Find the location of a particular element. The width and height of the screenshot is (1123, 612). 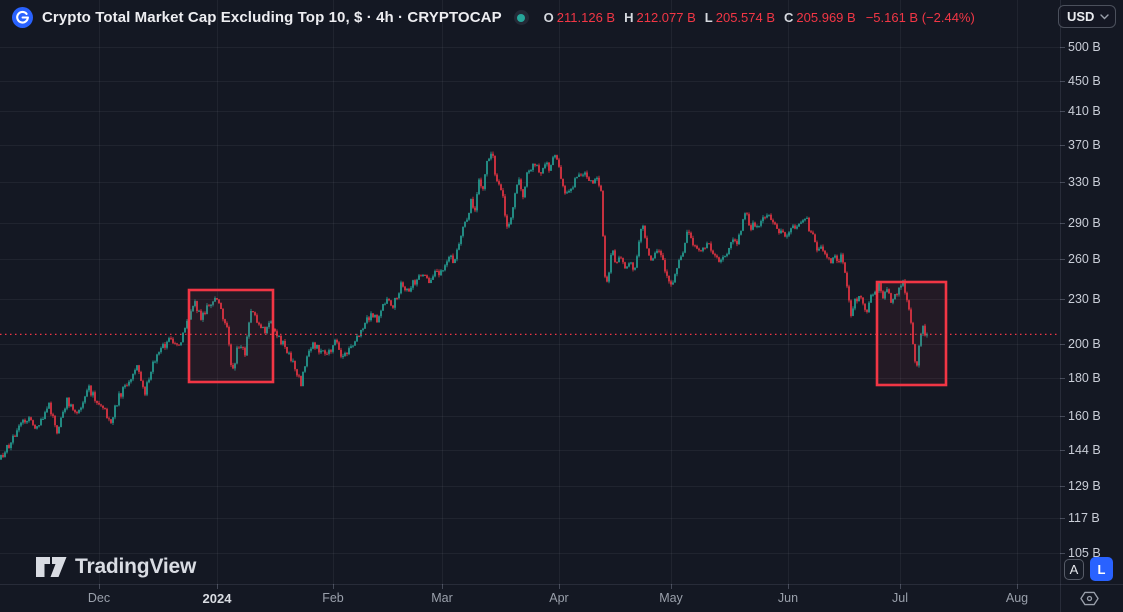

currency-label: USD is located at coordinates (1081, 16).